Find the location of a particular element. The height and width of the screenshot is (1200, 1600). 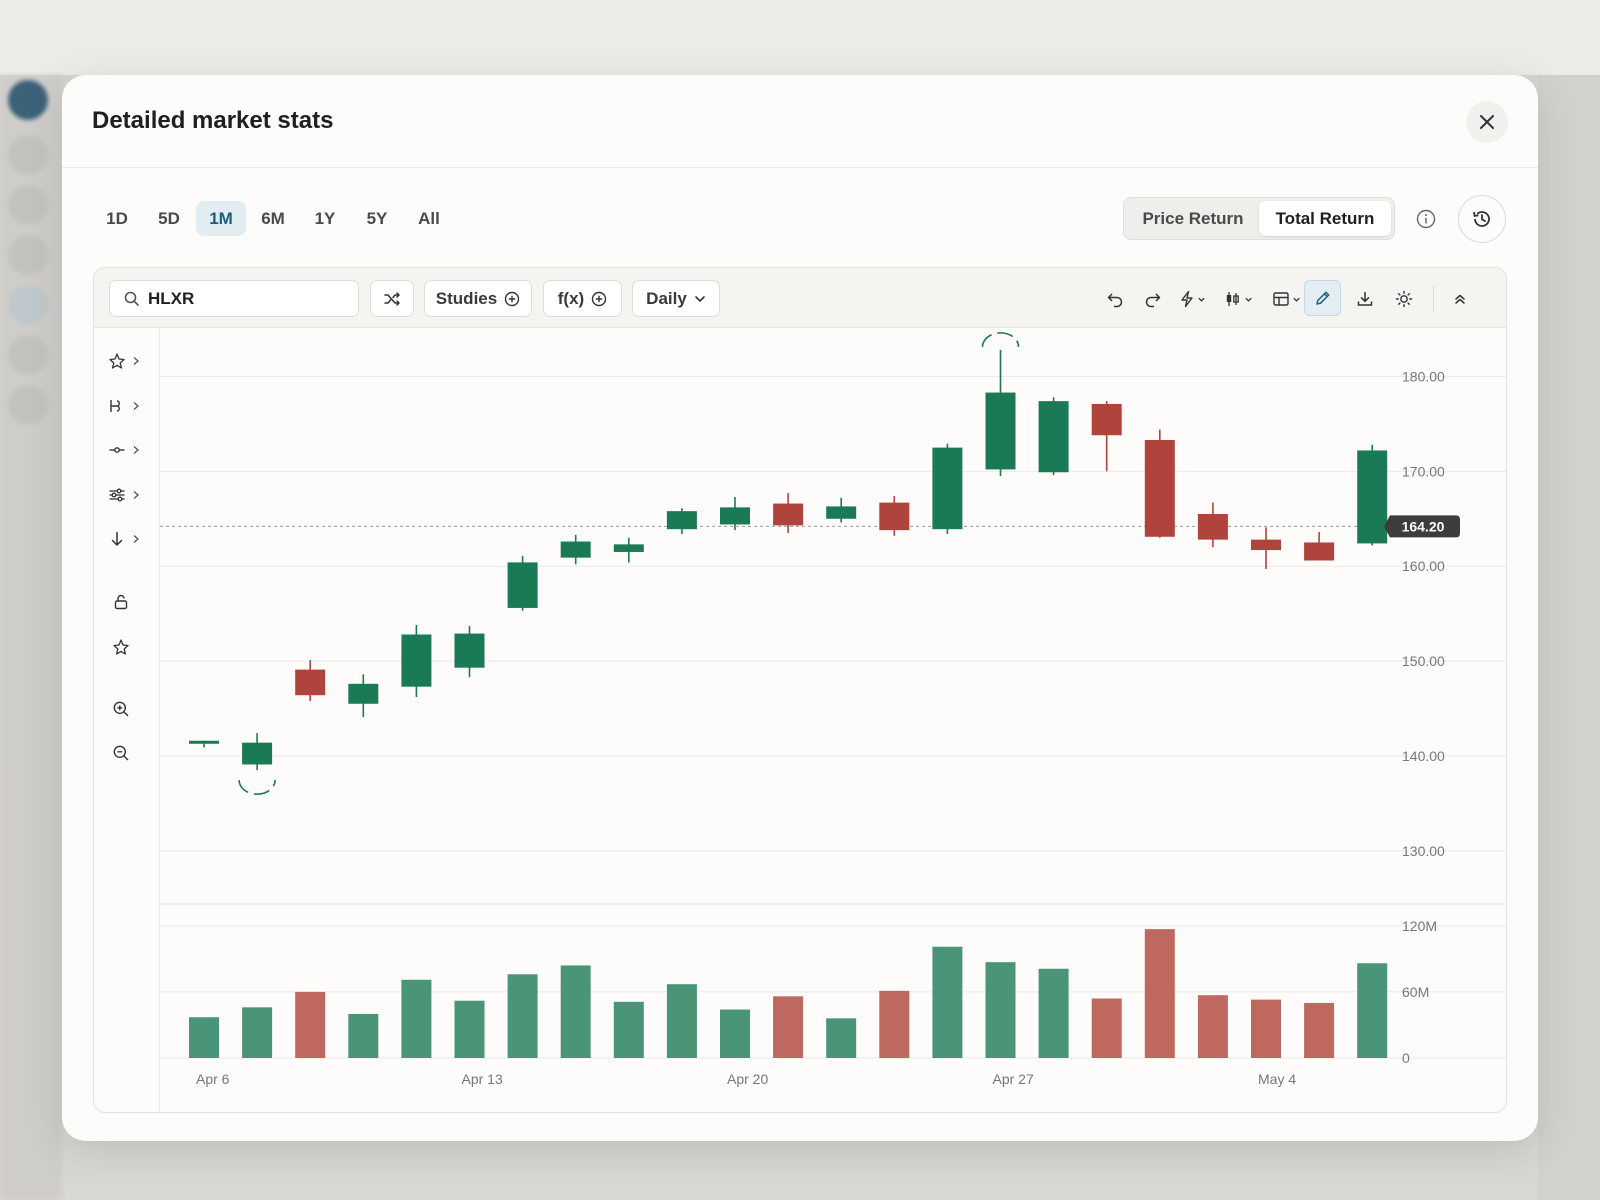

price-return-button: Price Return is located at coordinates (1193, 218).